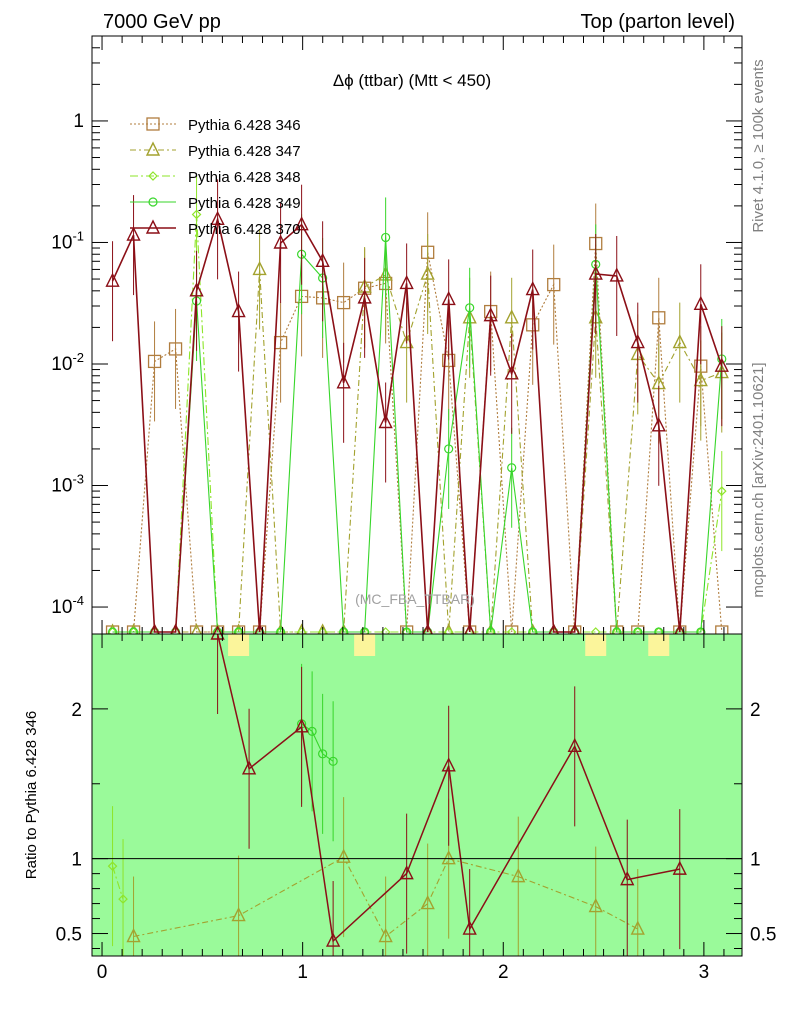  Describe the element at coordinates (102, 972) in the screenshot. I see `x-tick-label: 0` at that location.